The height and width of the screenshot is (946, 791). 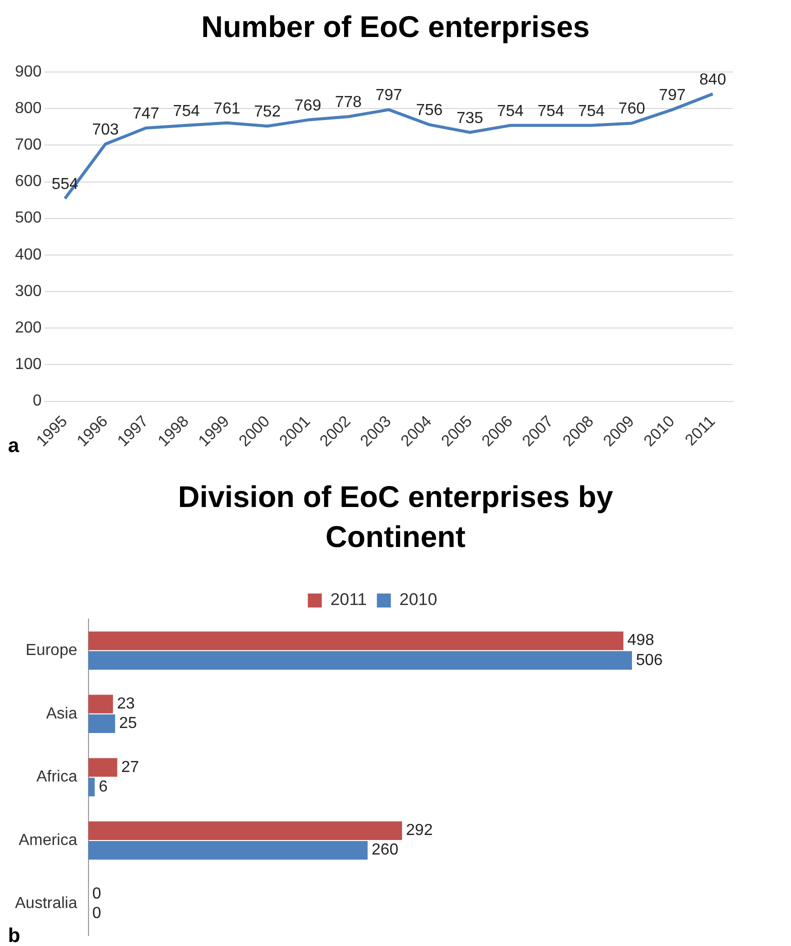 I want to click on data-label: 506, so click(x=649, y=660).